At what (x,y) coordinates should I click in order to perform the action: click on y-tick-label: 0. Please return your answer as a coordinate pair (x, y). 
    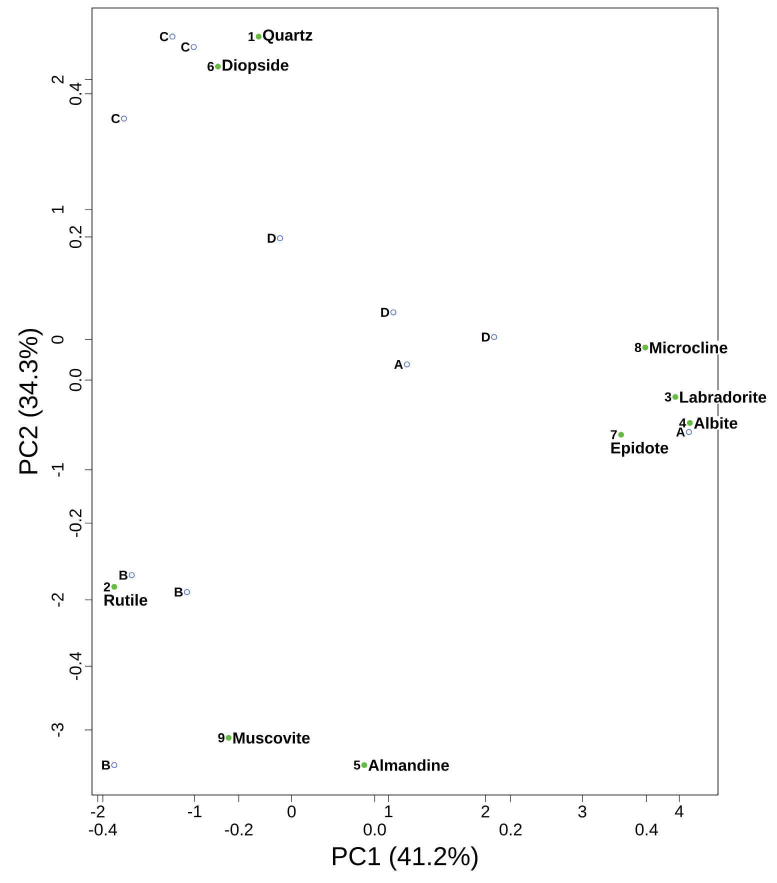
    Looking at the image, I should click on (57, 340).